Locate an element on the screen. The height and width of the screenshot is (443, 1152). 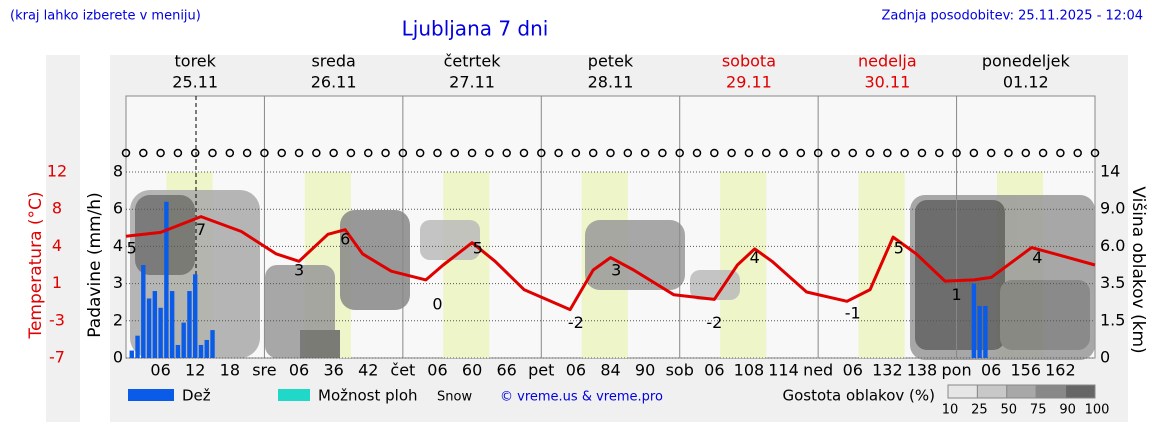
x-tick-label: 138 is located at coordinates (922, 370).